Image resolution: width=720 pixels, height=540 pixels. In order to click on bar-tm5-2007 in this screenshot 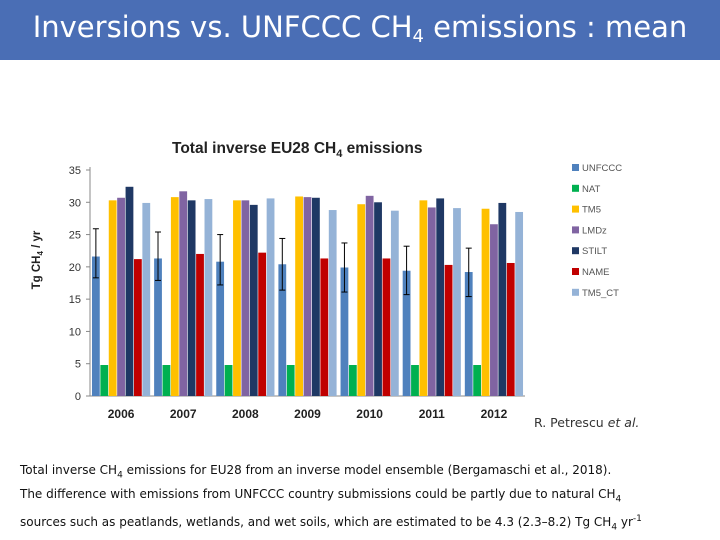, I will do `click(174, 296)`.